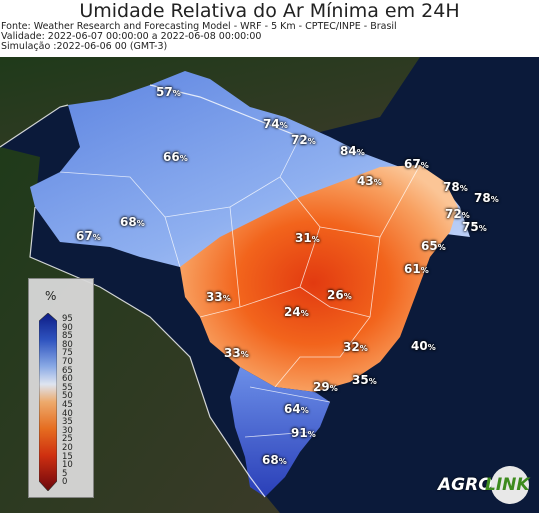 The height and width of the screenshot is (513, 539). I want to click on map-value-label: 31%, so click(307, 238).